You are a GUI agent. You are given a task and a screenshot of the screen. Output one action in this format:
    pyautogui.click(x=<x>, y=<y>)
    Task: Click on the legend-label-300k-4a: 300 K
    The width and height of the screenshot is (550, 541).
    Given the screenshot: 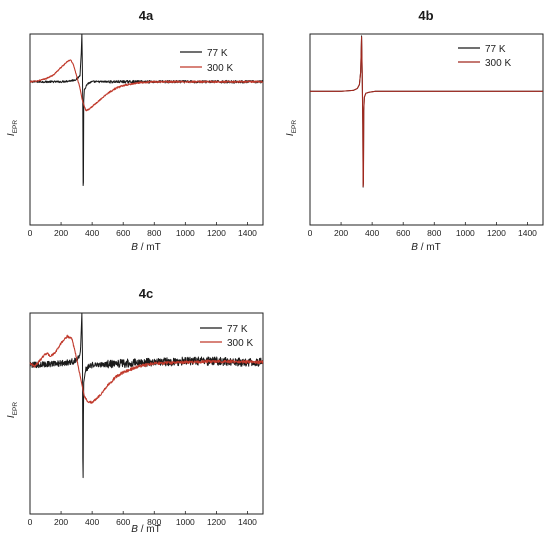 What is the action you would take?
    pyautogui.click(x=220, y=68)
    